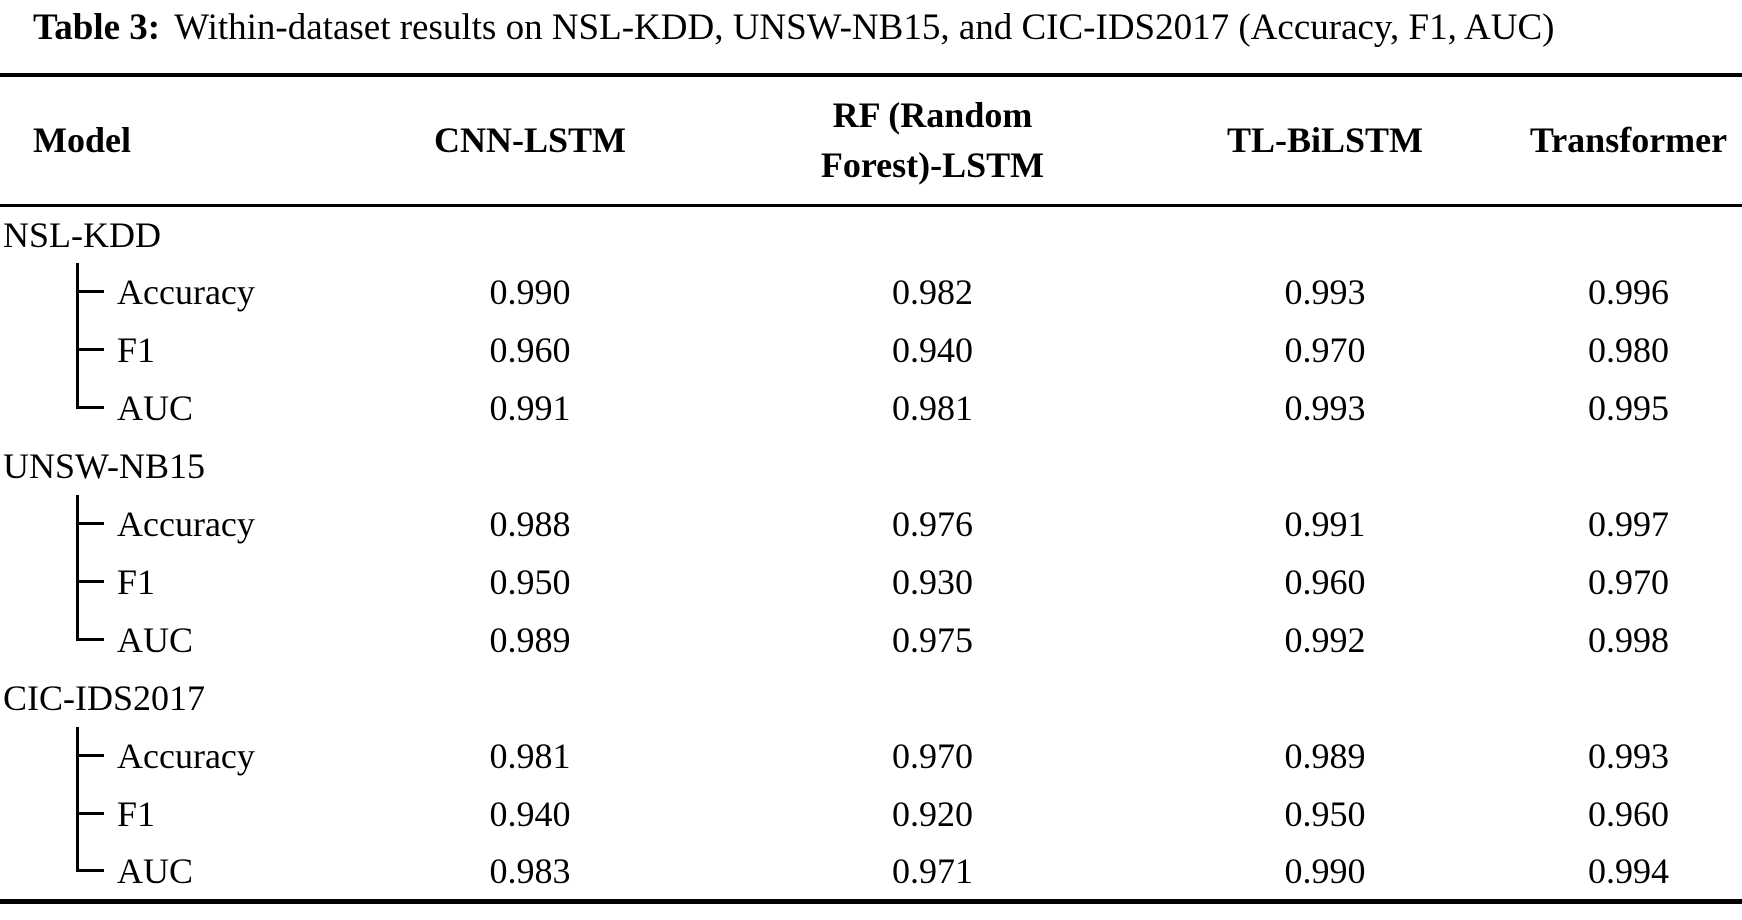 The width and height of the screenshot is (1742, 920). I want to click on column-header-rf-lstm: RF (Random Forest)-LSTM, so click(932, 140).